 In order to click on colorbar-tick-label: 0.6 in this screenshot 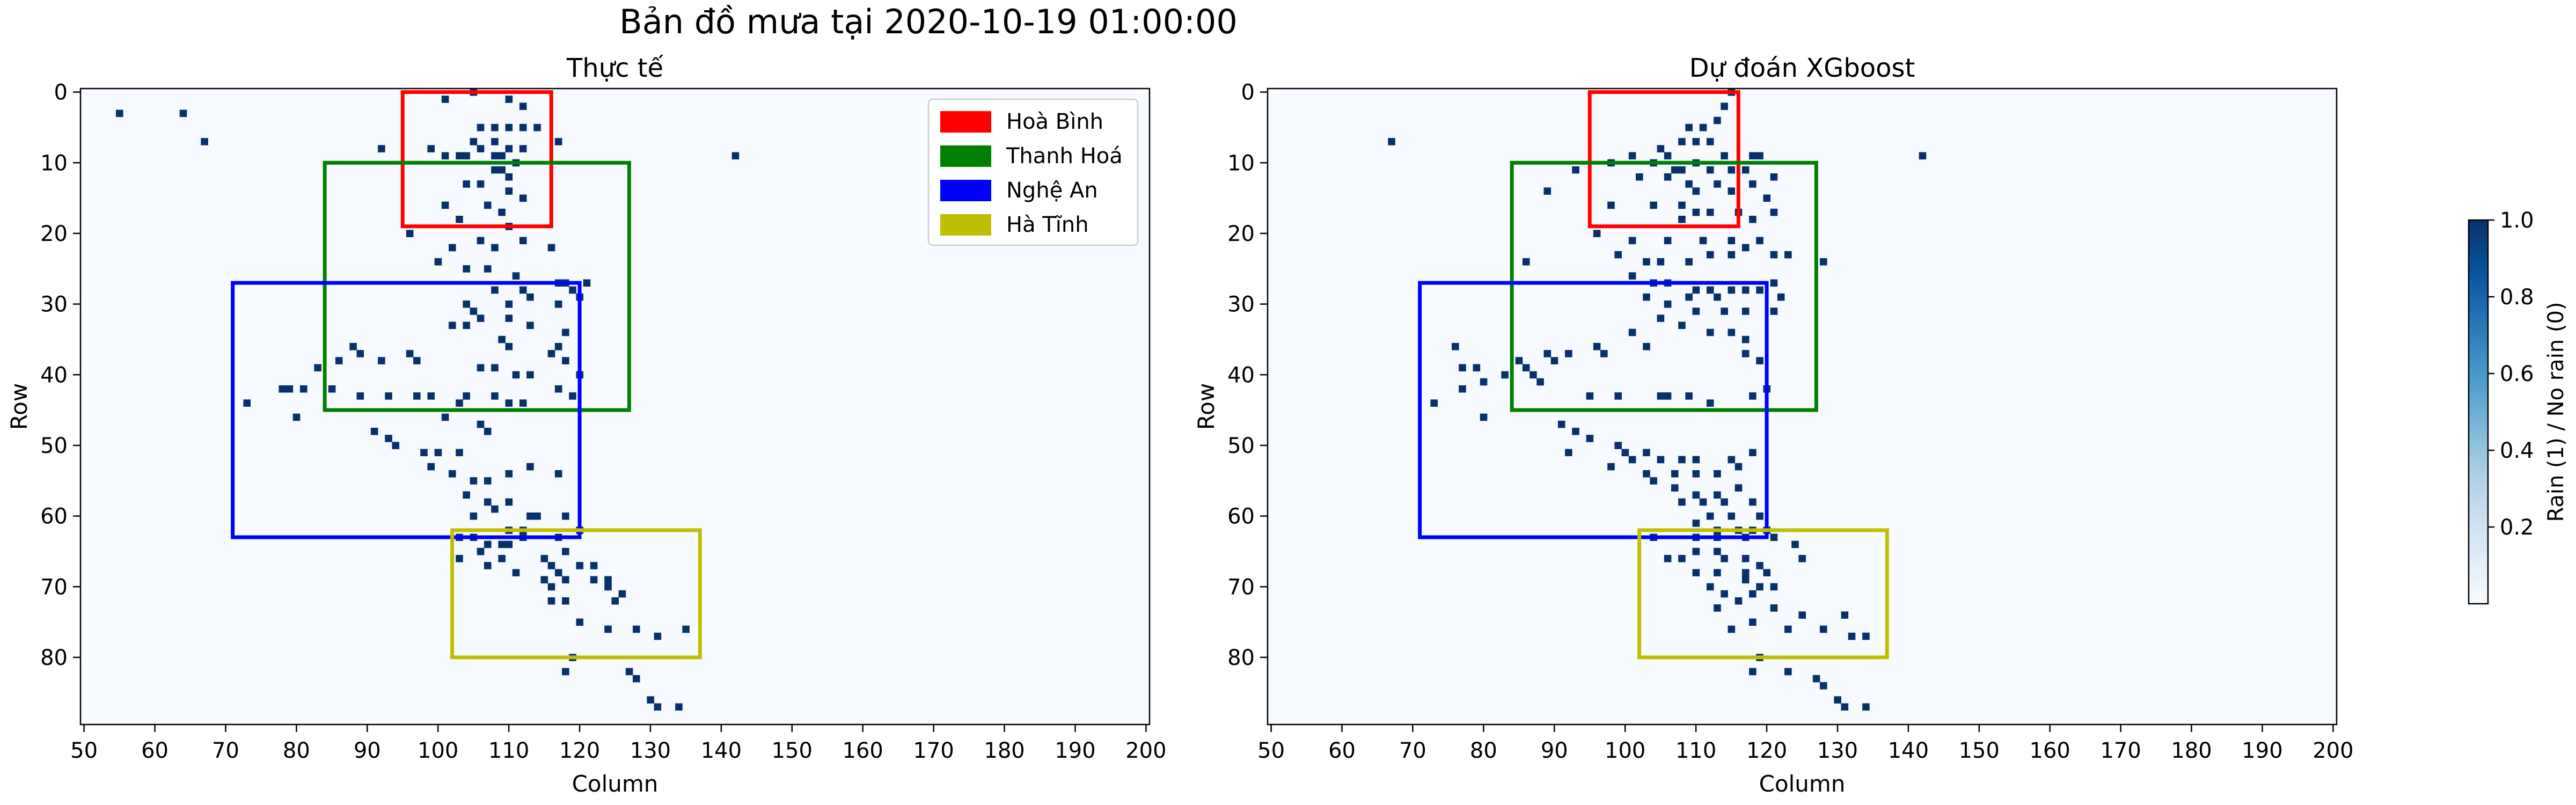, I will do `click(2517, 374)`.